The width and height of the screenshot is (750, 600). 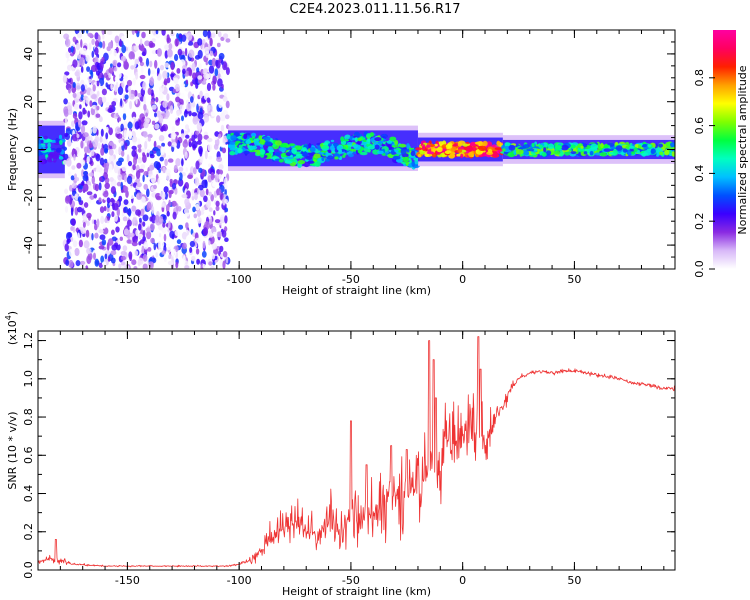 What do you see at coordinates (28, 494) in the screenshot?
I see `snr-ytick-label-2: 0.4` at bounding box center [28, 494].